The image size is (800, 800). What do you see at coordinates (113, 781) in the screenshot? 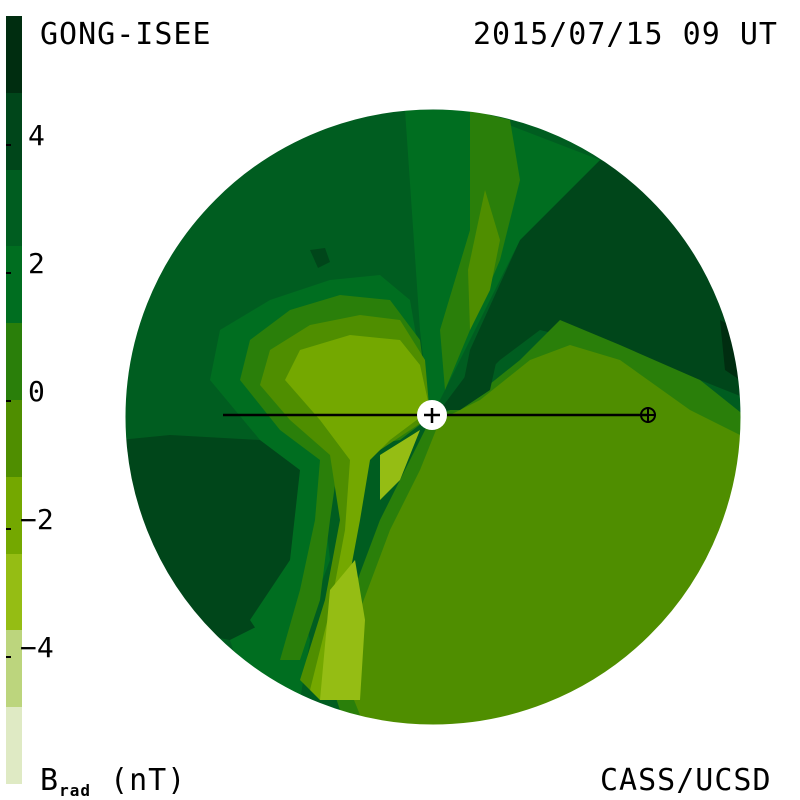
I see `colorbar-unit-label: Brad (nT)` at bounding box center [113, 781].